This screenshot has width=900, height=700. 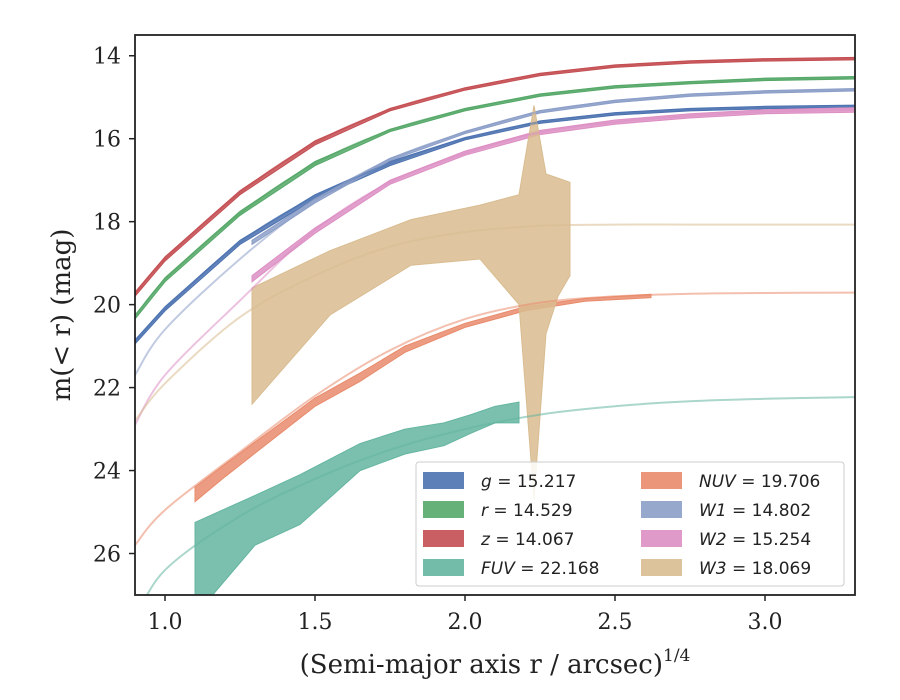 I want to click on y-tick-label: 20, so click(x=107, y=306).